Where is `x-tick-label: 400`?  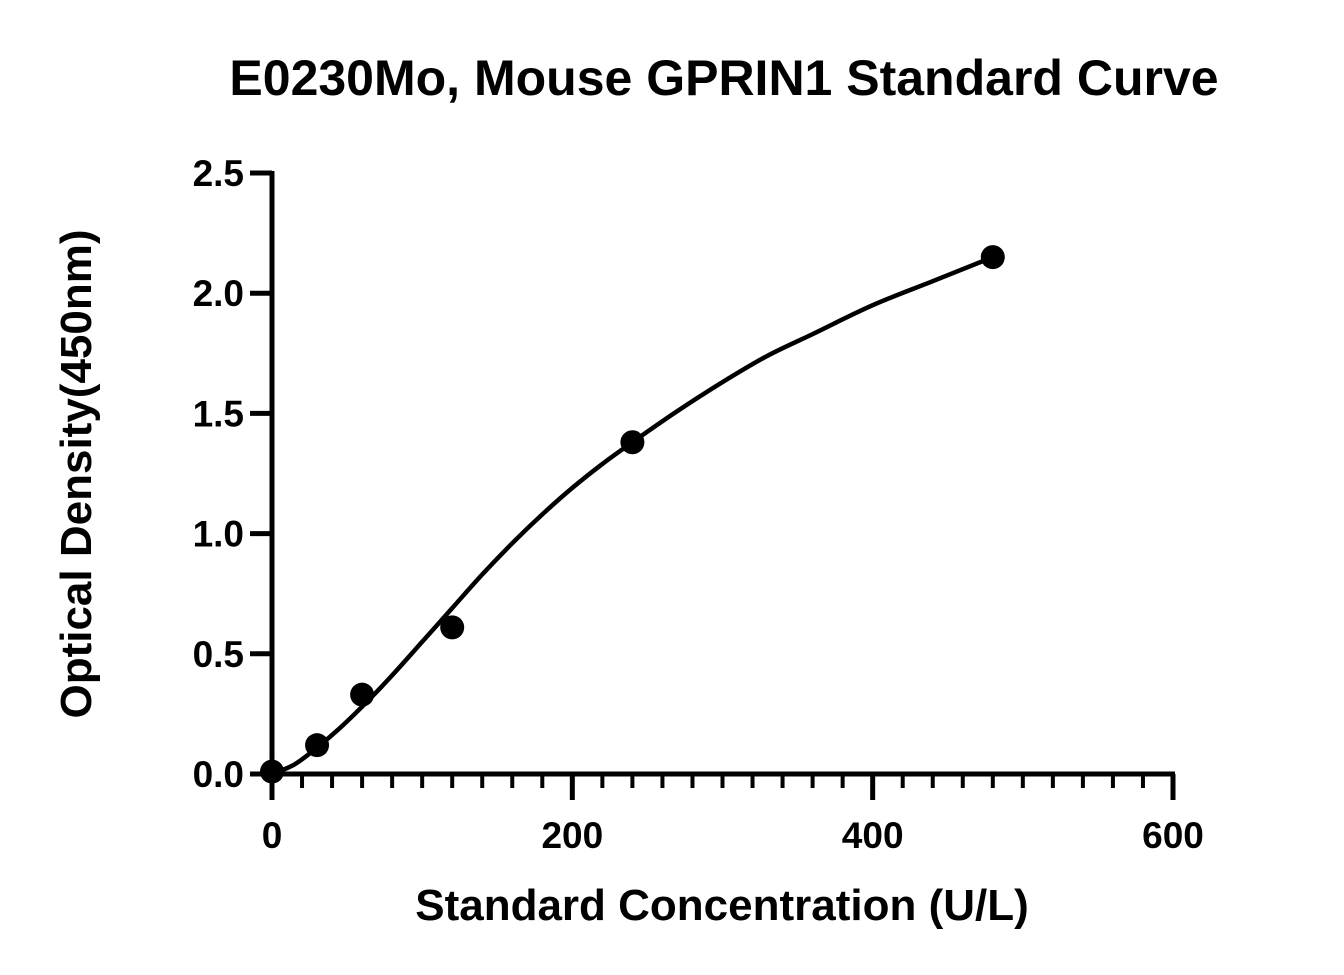
x-tick-label: 400 is located at coordinates (873, 835).